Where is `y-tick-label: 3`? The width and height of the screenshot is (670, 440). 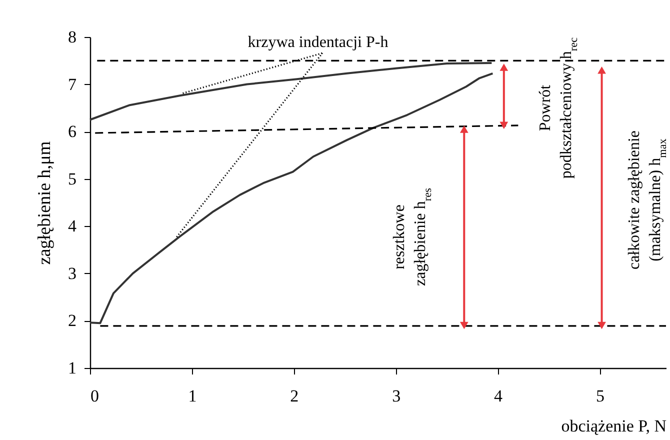 y-tick-label: 3 is located at coordinates (72, 273).